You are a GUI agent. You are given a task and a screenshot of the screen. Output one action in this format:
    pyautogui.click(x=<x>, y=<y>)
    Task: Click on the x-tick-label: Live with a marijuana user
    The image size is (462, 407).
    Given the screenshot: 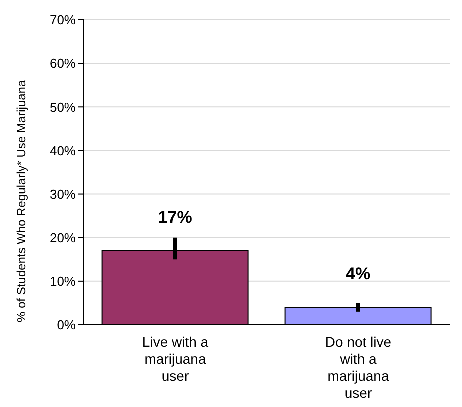 What is the action you would take?
    pyautogui.click(x=175, y=359)
    